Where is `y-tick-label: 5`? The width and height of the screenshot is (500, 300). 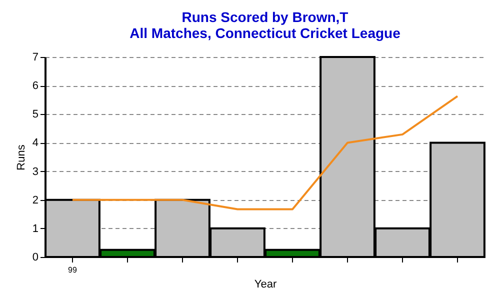
y-tick-label: 5 is located at coordinates (35, 114).